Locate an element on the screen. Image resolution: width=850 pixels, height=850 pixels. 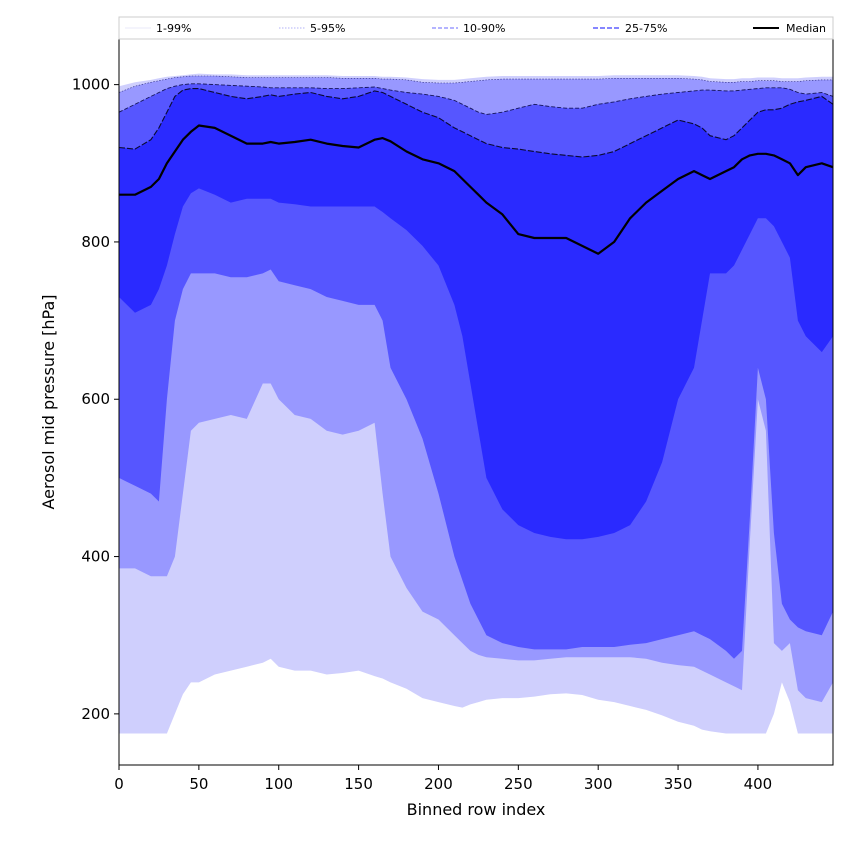
legend-label: Median is located at coordinates (806, 28).